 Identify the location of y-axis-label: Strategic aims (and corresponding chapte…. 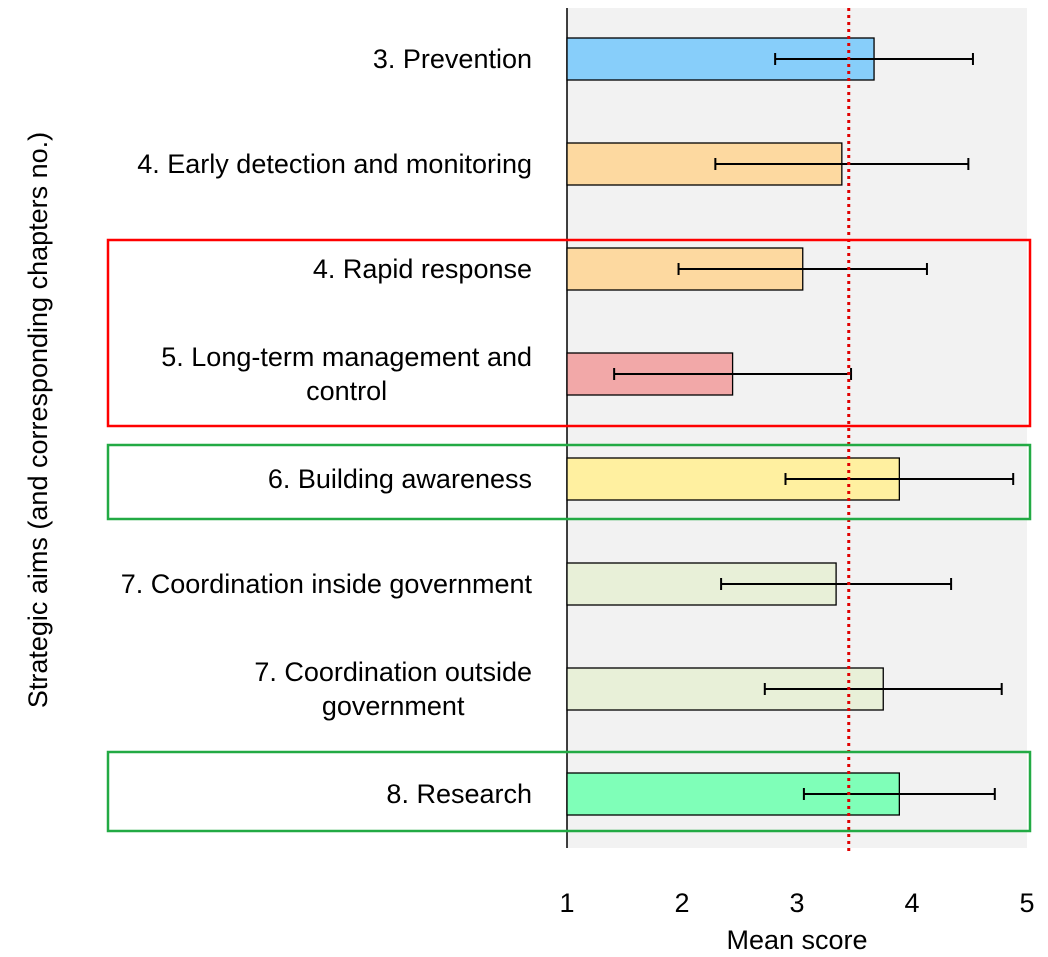
(38, 420).